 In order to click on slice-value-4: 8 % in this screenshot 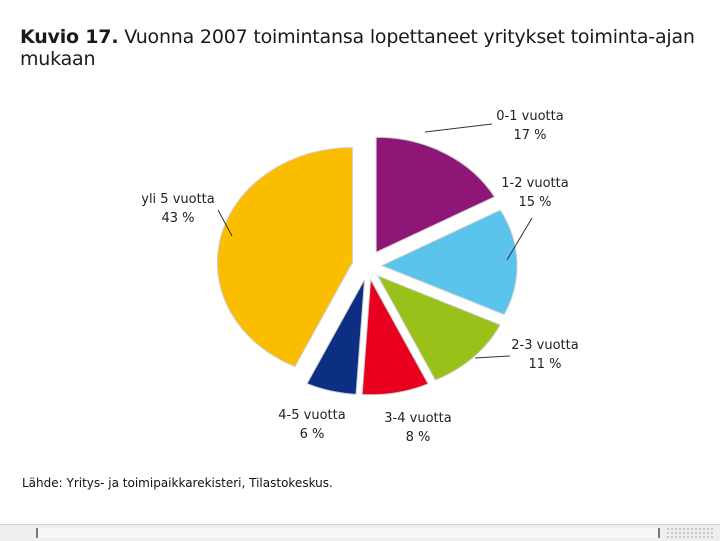, I will do `click(418, 437)`.